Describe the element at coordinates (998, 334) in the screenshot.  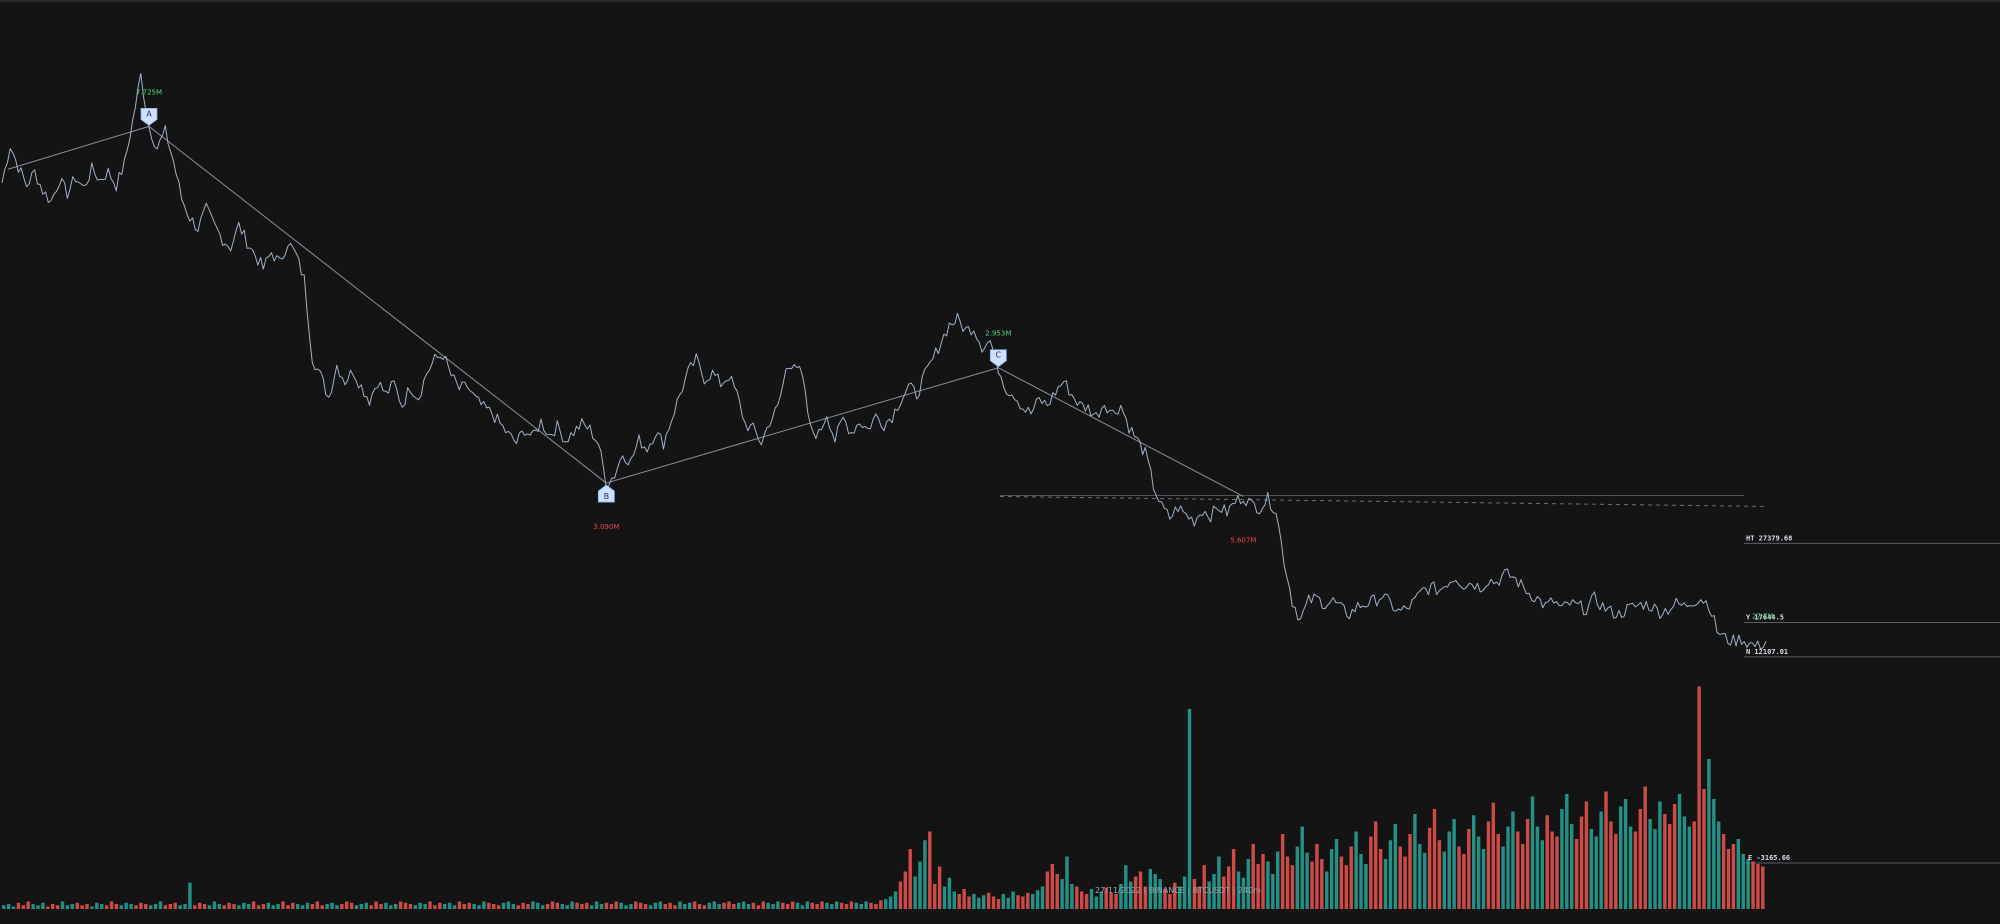
I see `pivot-volume-label: 2.953M` at that location.